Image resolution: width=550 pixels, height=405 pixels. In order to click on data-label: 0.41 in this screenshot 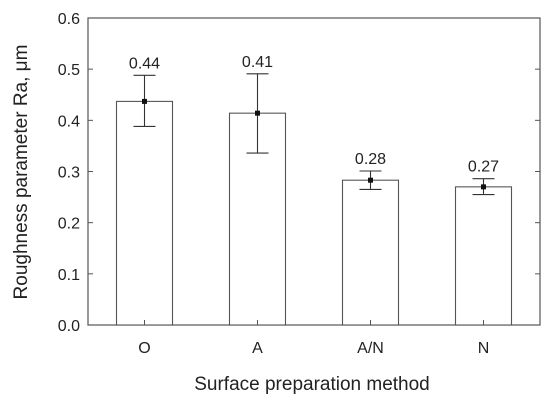, I will do `click(257, 62)`.